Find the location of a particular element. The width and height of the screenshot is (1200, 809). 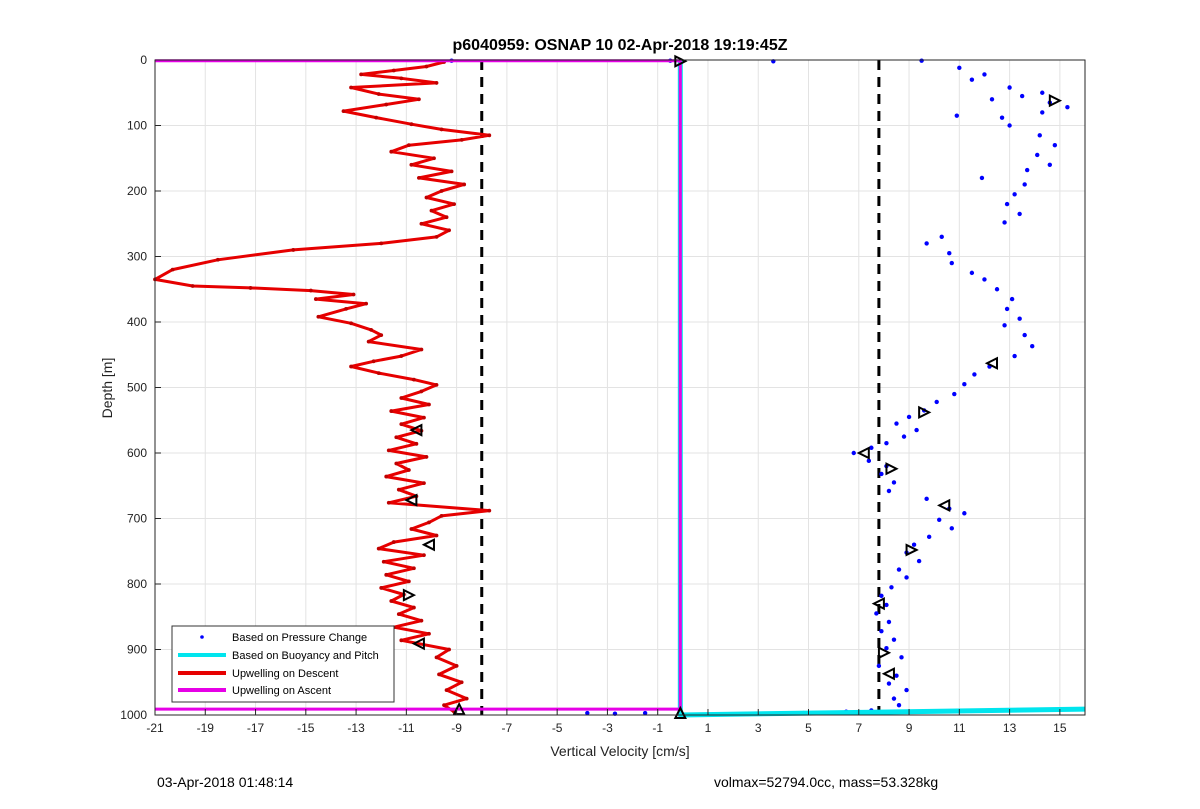

y-tick-label: 1000 is located at coordinates (133, 715).